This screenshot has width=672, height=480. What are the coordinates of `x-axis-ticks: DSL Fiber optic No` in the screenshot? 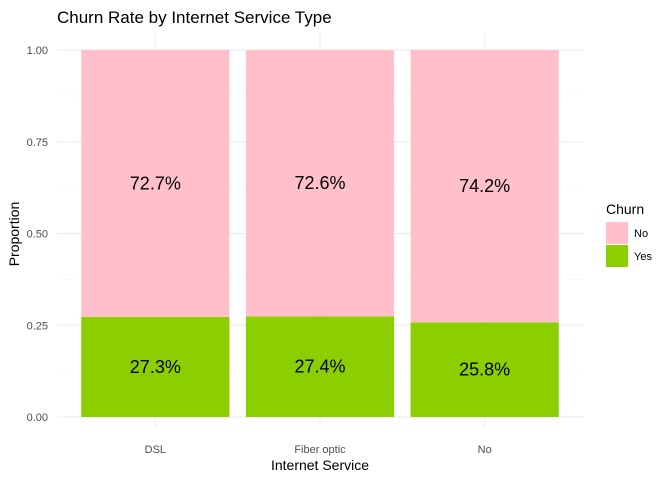 It's located at (318, 450).